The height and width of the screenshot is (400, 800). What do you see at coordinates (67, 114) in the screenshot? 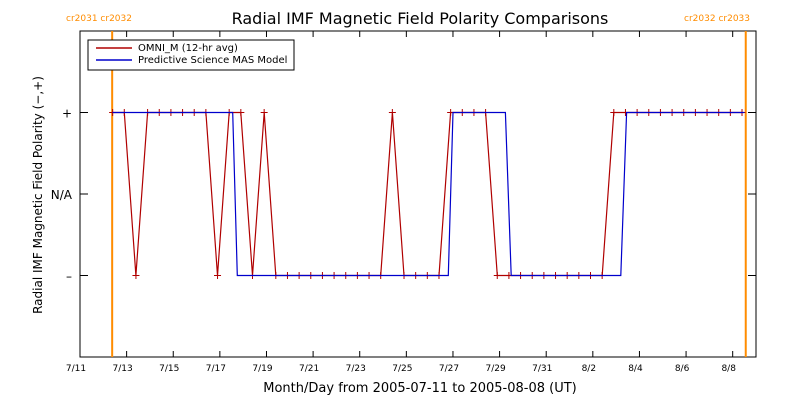
I see `y-tick-label: +` at bounding box center [67, 114].